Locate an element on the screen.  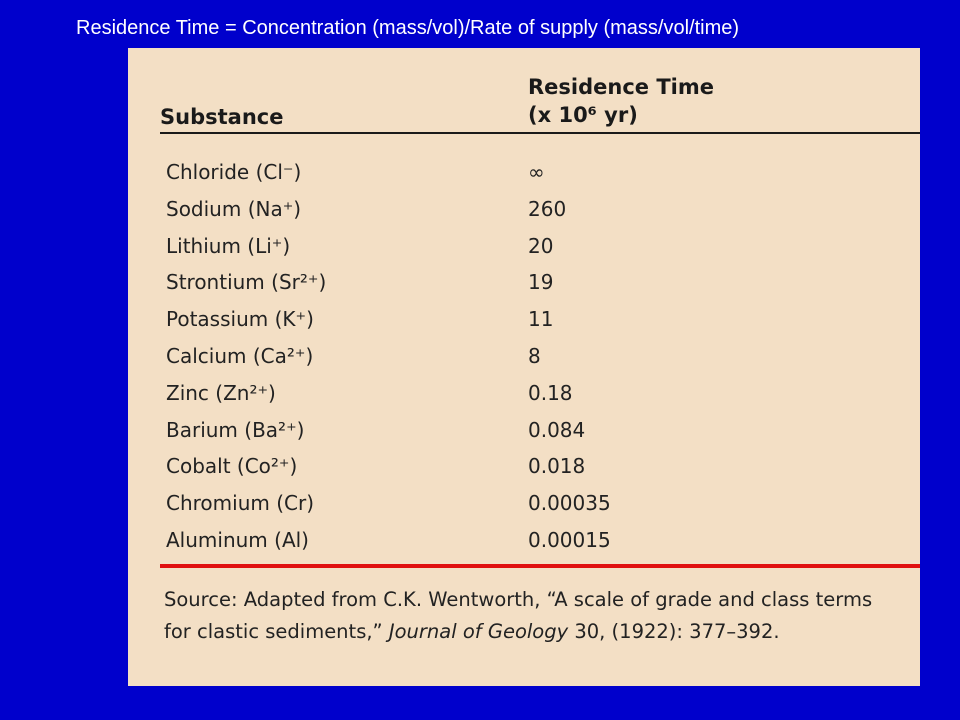
footer-divider is located at coordinates (540, 566).